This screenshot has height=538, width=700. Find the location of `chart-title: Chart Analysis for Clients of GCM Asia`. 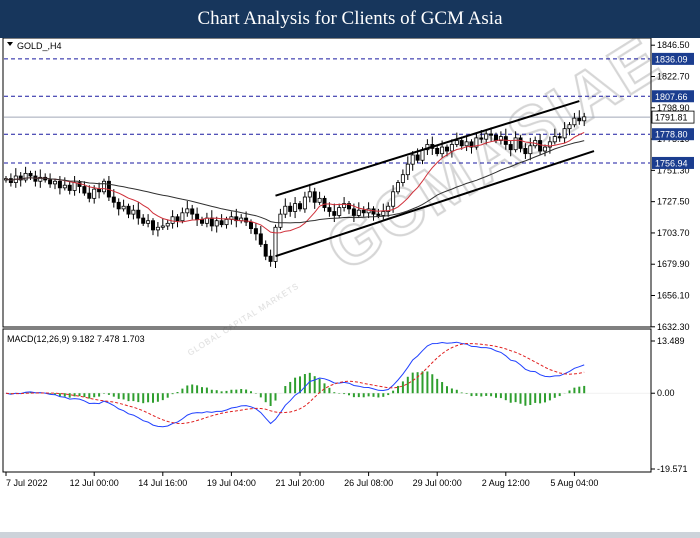

chart-title: Chart Analysis for Clients of GCM Asia is located at coordinates (350, 18).